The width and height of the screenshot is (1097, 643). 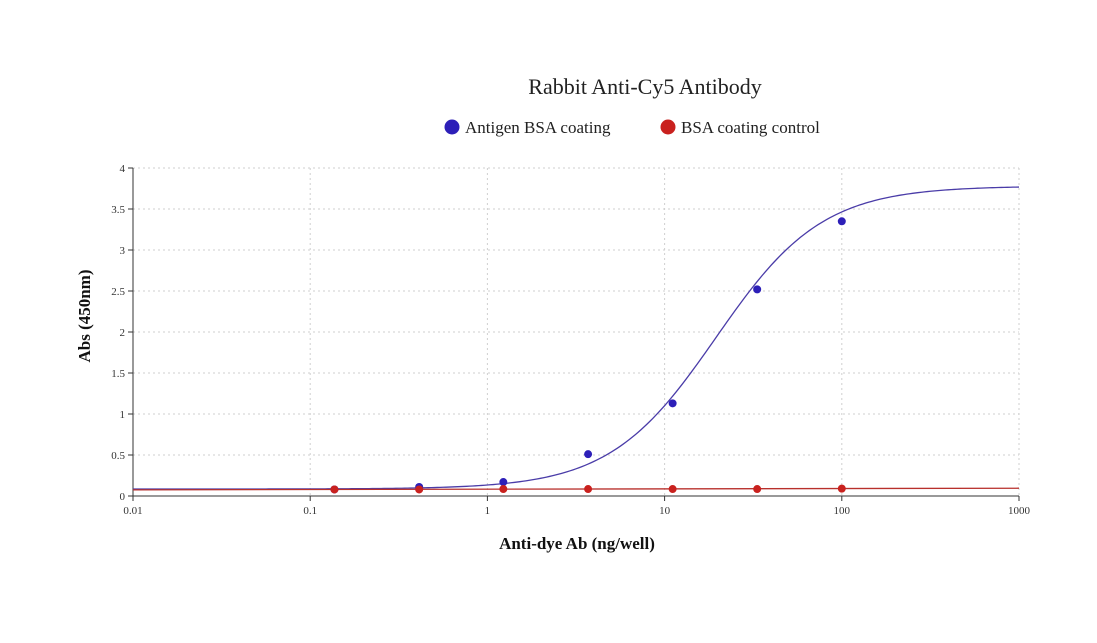 I want to click on fit-curve-control, so click(x=576, y=489).